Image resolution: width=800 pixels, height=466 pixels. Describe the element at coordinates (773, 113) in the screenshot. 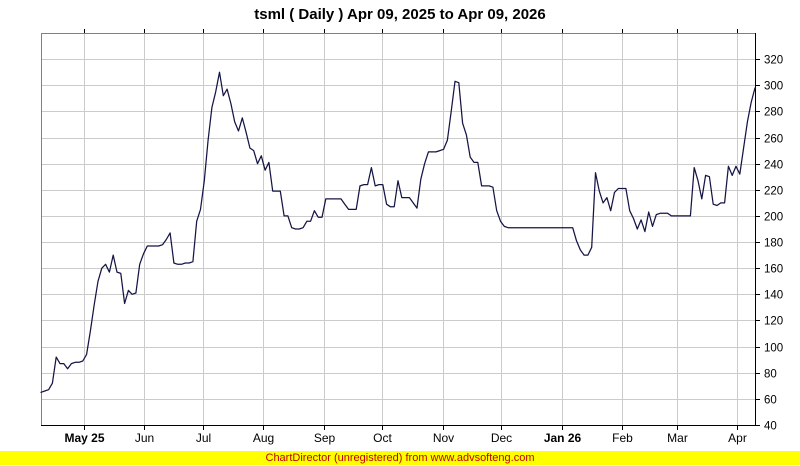

I see `y-axis-label: 280` at that location.